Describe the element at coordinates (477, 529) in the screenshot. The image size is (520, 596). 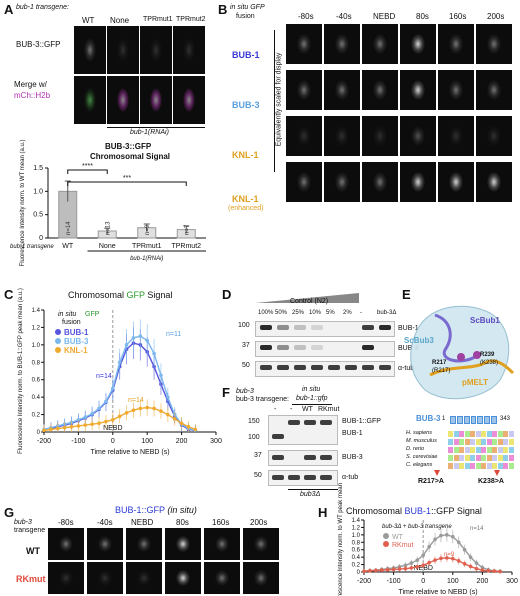
I see `panel-h-n-0: n=14` at that location.